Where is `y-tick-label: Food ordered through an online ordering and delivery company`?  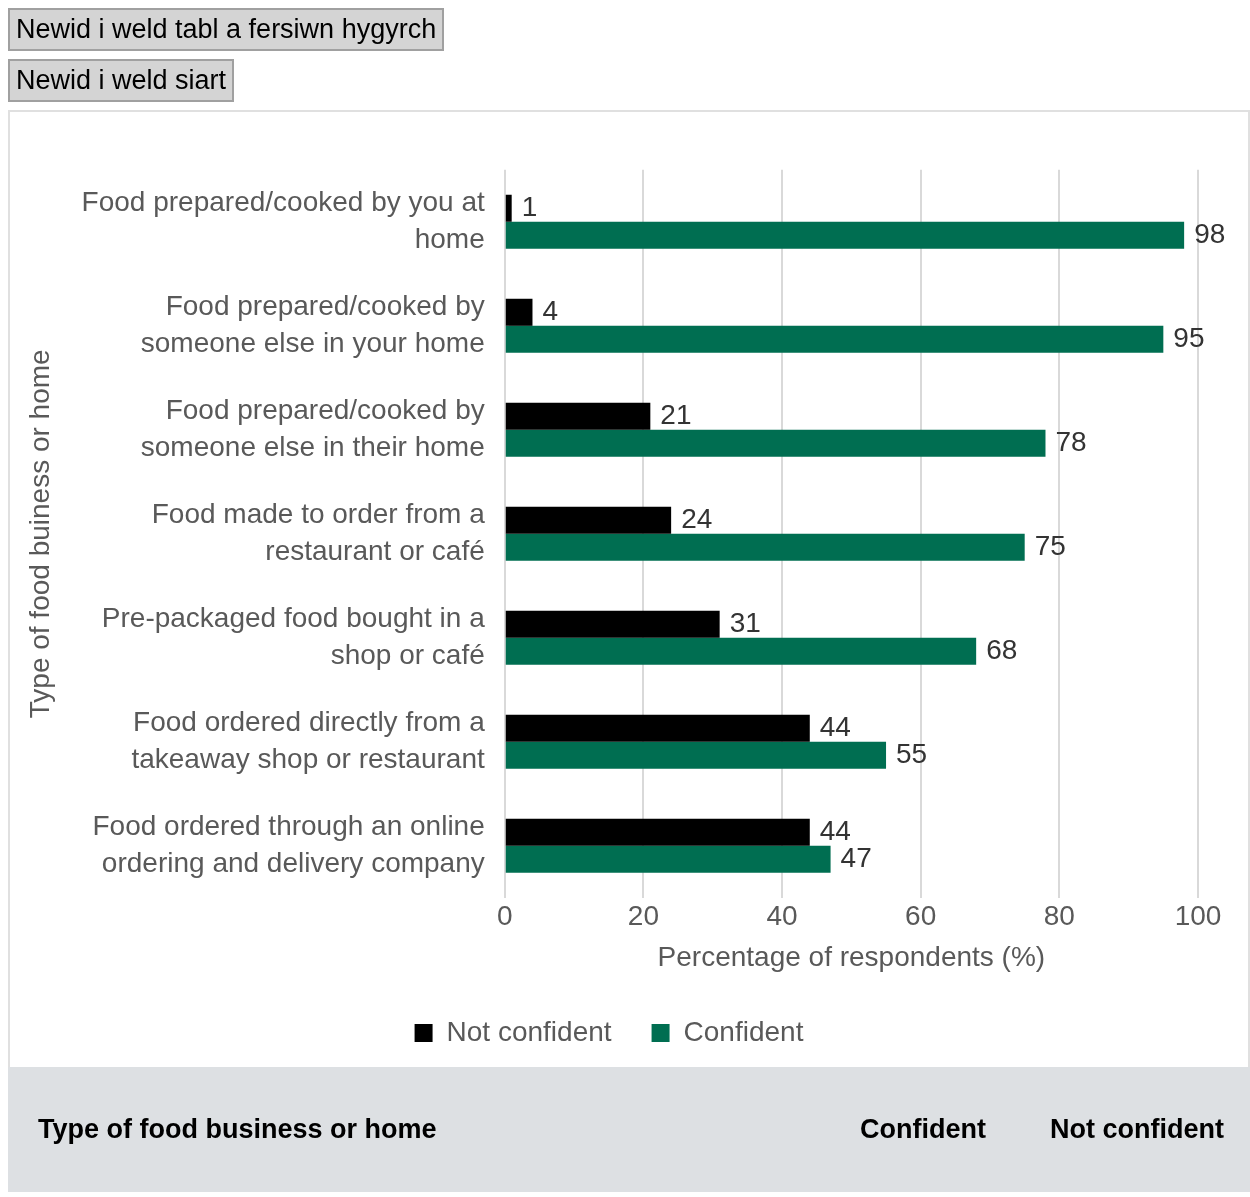 y-tick-label: Food ordered through an online ordering and delivery company is located at coordinates (288, 844).